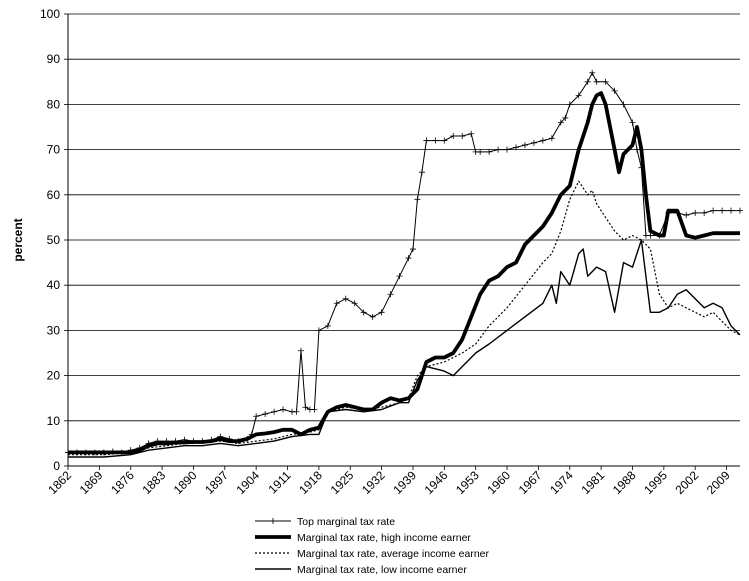 The width and height of the screenshot is (749, 581). What do you see at coordinates (122, 482) in the screenshot?
I see `x-tick-label: 1876` at bounding box center [122, 482].